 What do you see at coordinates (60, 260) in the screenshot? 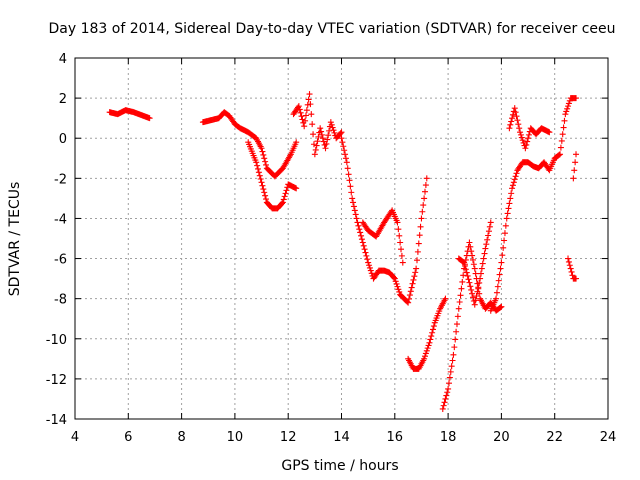
I see `y-tick-label: -6` at bounding box center [60, 260].